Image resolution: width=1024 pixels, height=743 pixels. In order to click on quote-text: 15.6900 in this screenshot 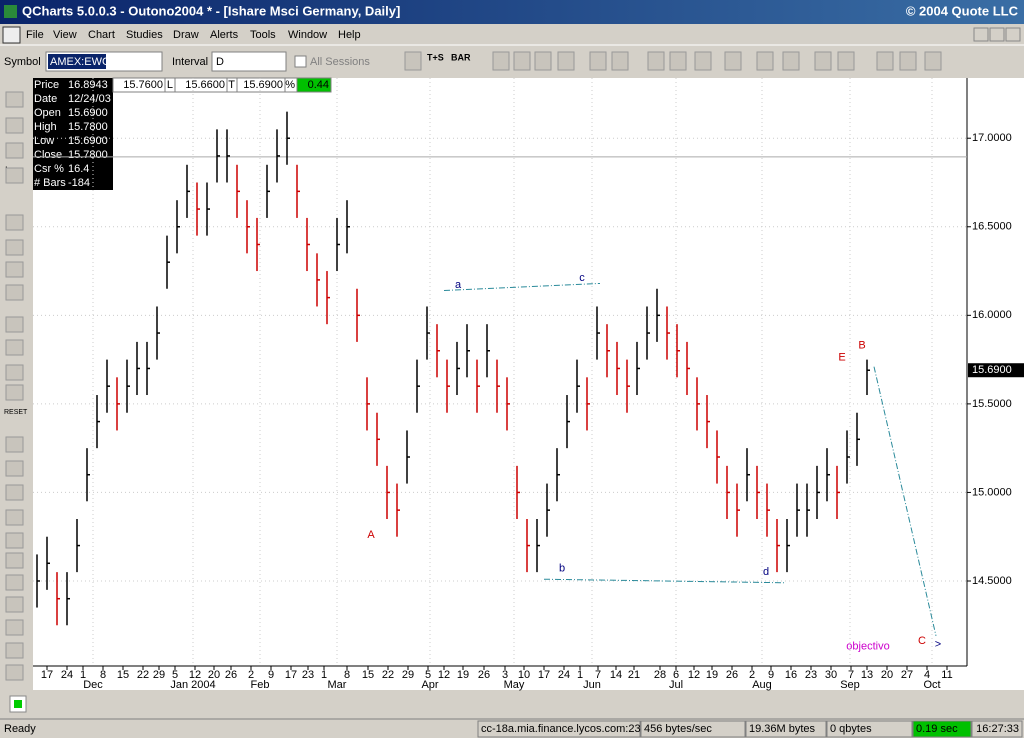, I will do `click(263, 85)`.